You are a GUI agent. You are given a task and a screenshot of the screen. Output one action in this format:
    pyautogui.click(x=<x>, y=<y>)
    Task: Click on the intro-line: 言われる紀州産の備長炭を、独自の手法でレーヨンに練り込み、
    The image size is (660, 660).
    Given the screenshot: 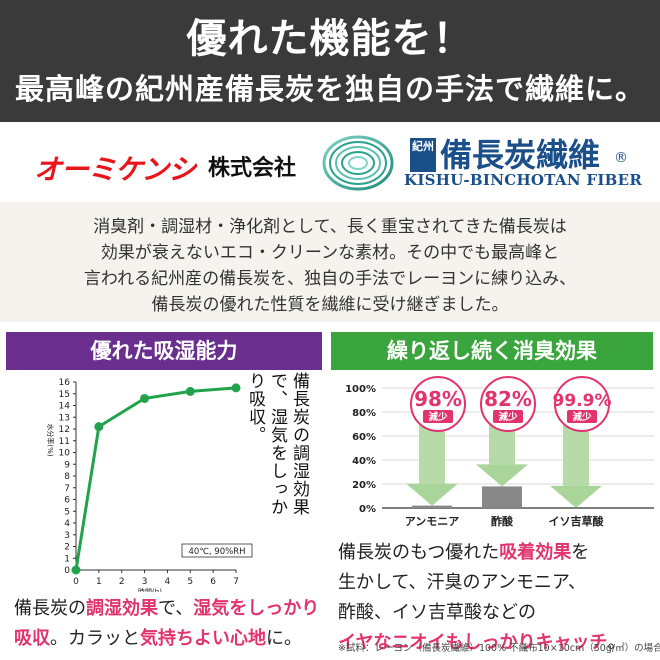 What is the action you would take?
    pyautogui.click(x=330, y=279)
    